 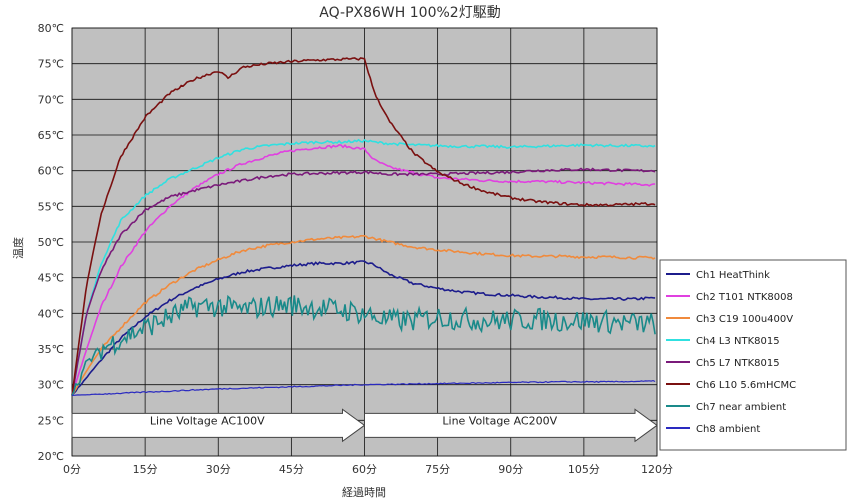 I want to click on legend-entry: Ch2 T101 NTK8008, so click(x=744, y=297).